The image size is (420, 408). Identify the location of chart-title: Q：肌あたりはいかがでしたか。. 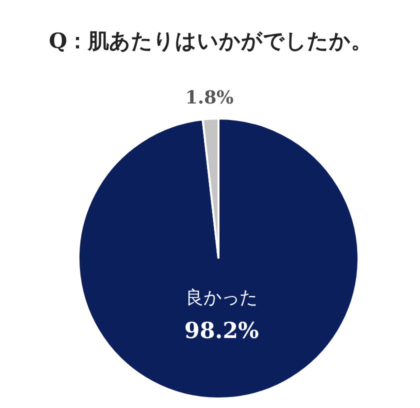
(210, 40).